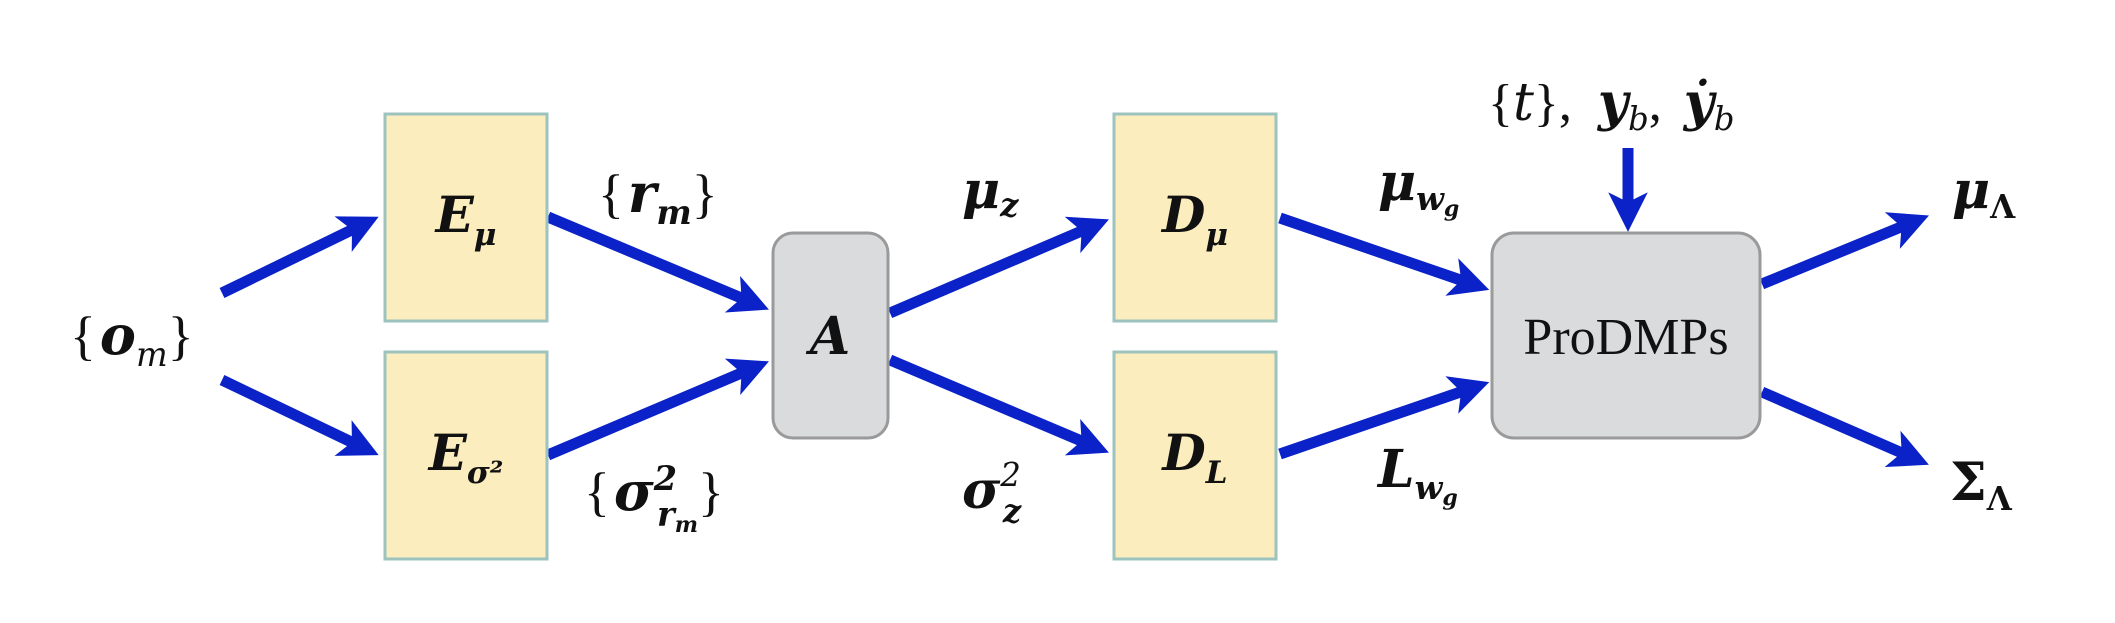 The image size is (2115, 623). I want to click on prodmps-block, so click(1626, 335).